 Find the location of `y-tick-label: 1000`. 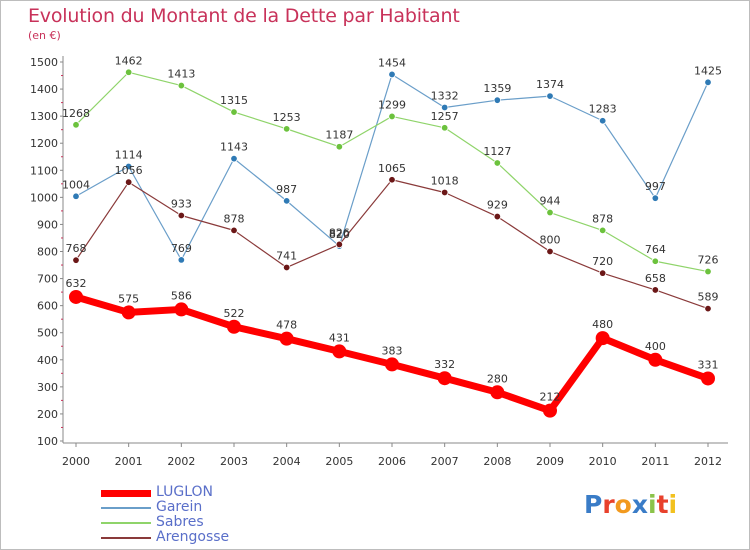

y-tick-label: 1000 is located at coordinates (44, 197).